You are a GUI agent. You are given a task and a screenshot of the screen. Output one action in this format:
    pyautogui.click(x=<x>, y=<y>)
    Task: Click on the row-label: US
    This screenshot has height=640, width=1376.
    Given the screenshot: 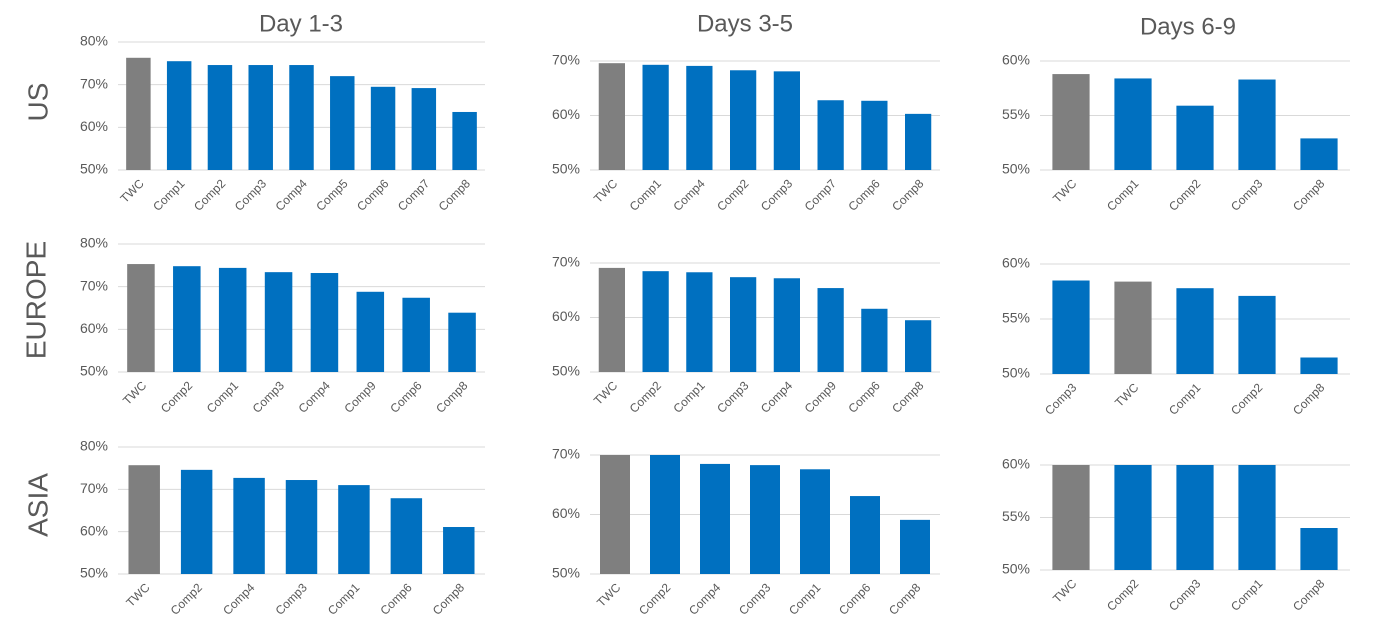 What is the action you would take?
    pyautogui.click(x=37, y=102)
    